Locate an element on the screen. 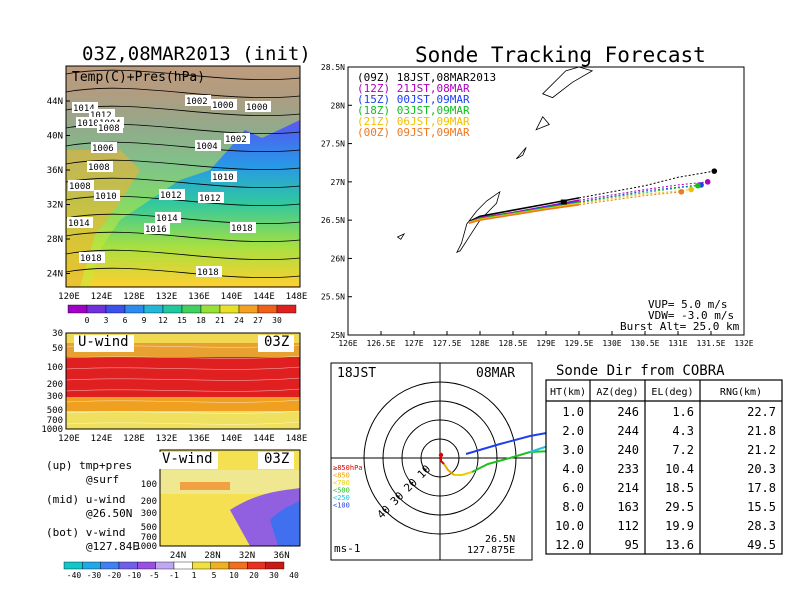 The width and height of the screenshot is (792, 612). map-overlay-label: Temp(C)+Pres(hPa) is located at coordinates (139, 77).